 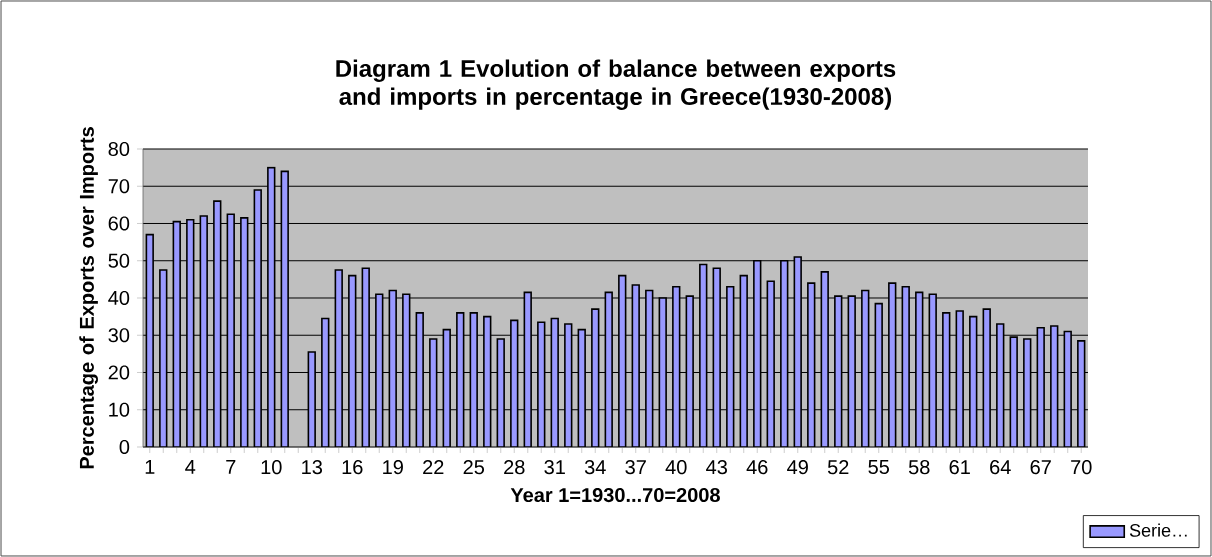 I want to click on x-tick-label: 16, so click(x=352, y=467).